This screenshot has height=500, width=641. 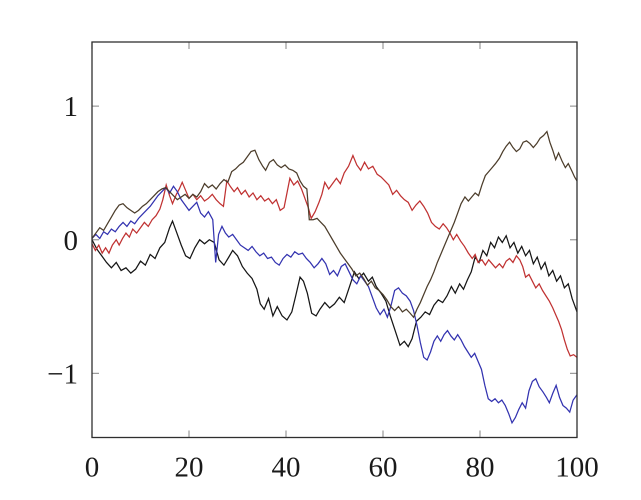 I want to click on x-tick-labels: 0 20 40 60 80 100, so click(x=342, y=468).